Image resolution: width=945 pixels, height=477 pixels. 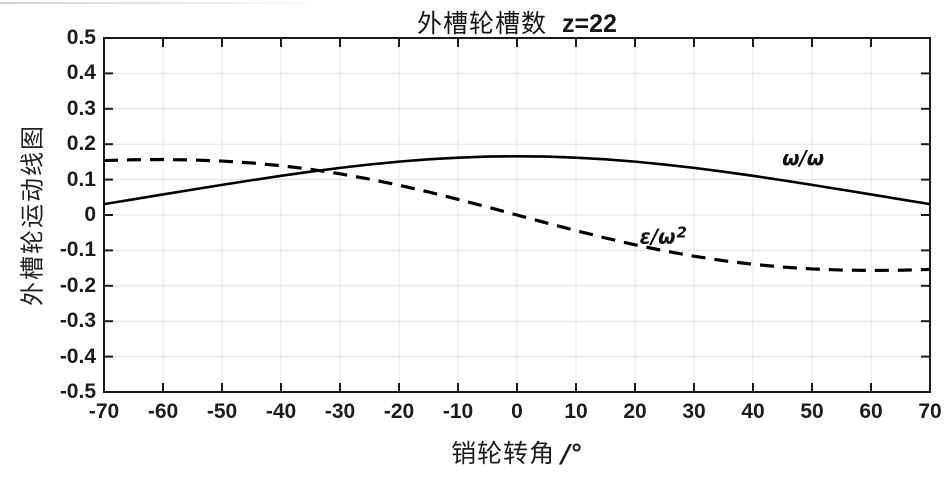 I want to click on curve-label-epsilon: ε/ω2, so click(x=663, y=236).